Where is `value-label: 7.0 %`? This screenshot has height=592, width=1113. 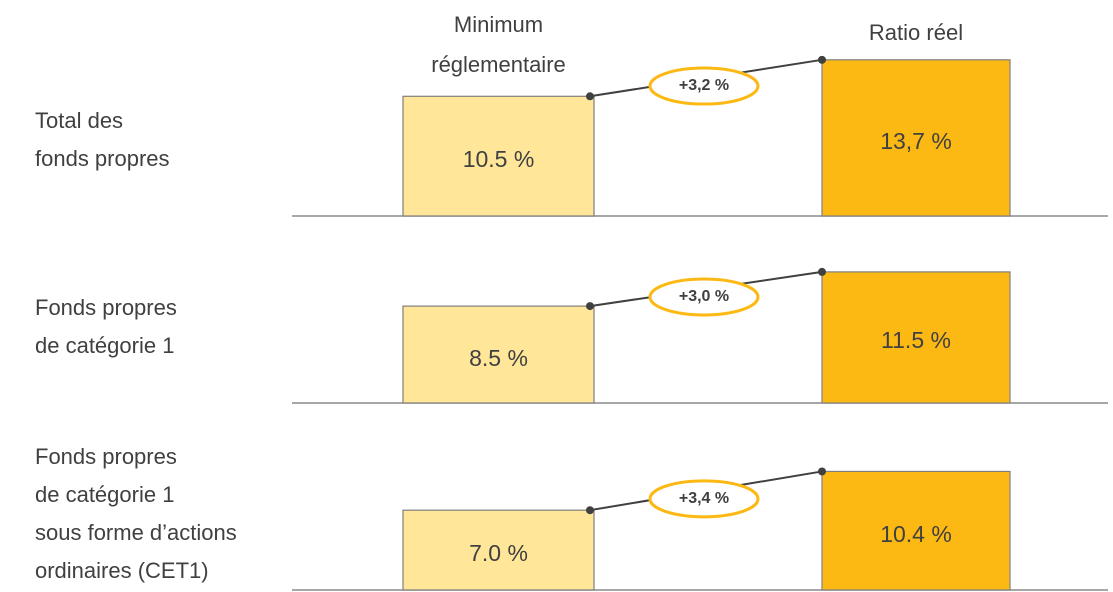
value-label: 7.0 % is located at coordinates (498, 553).